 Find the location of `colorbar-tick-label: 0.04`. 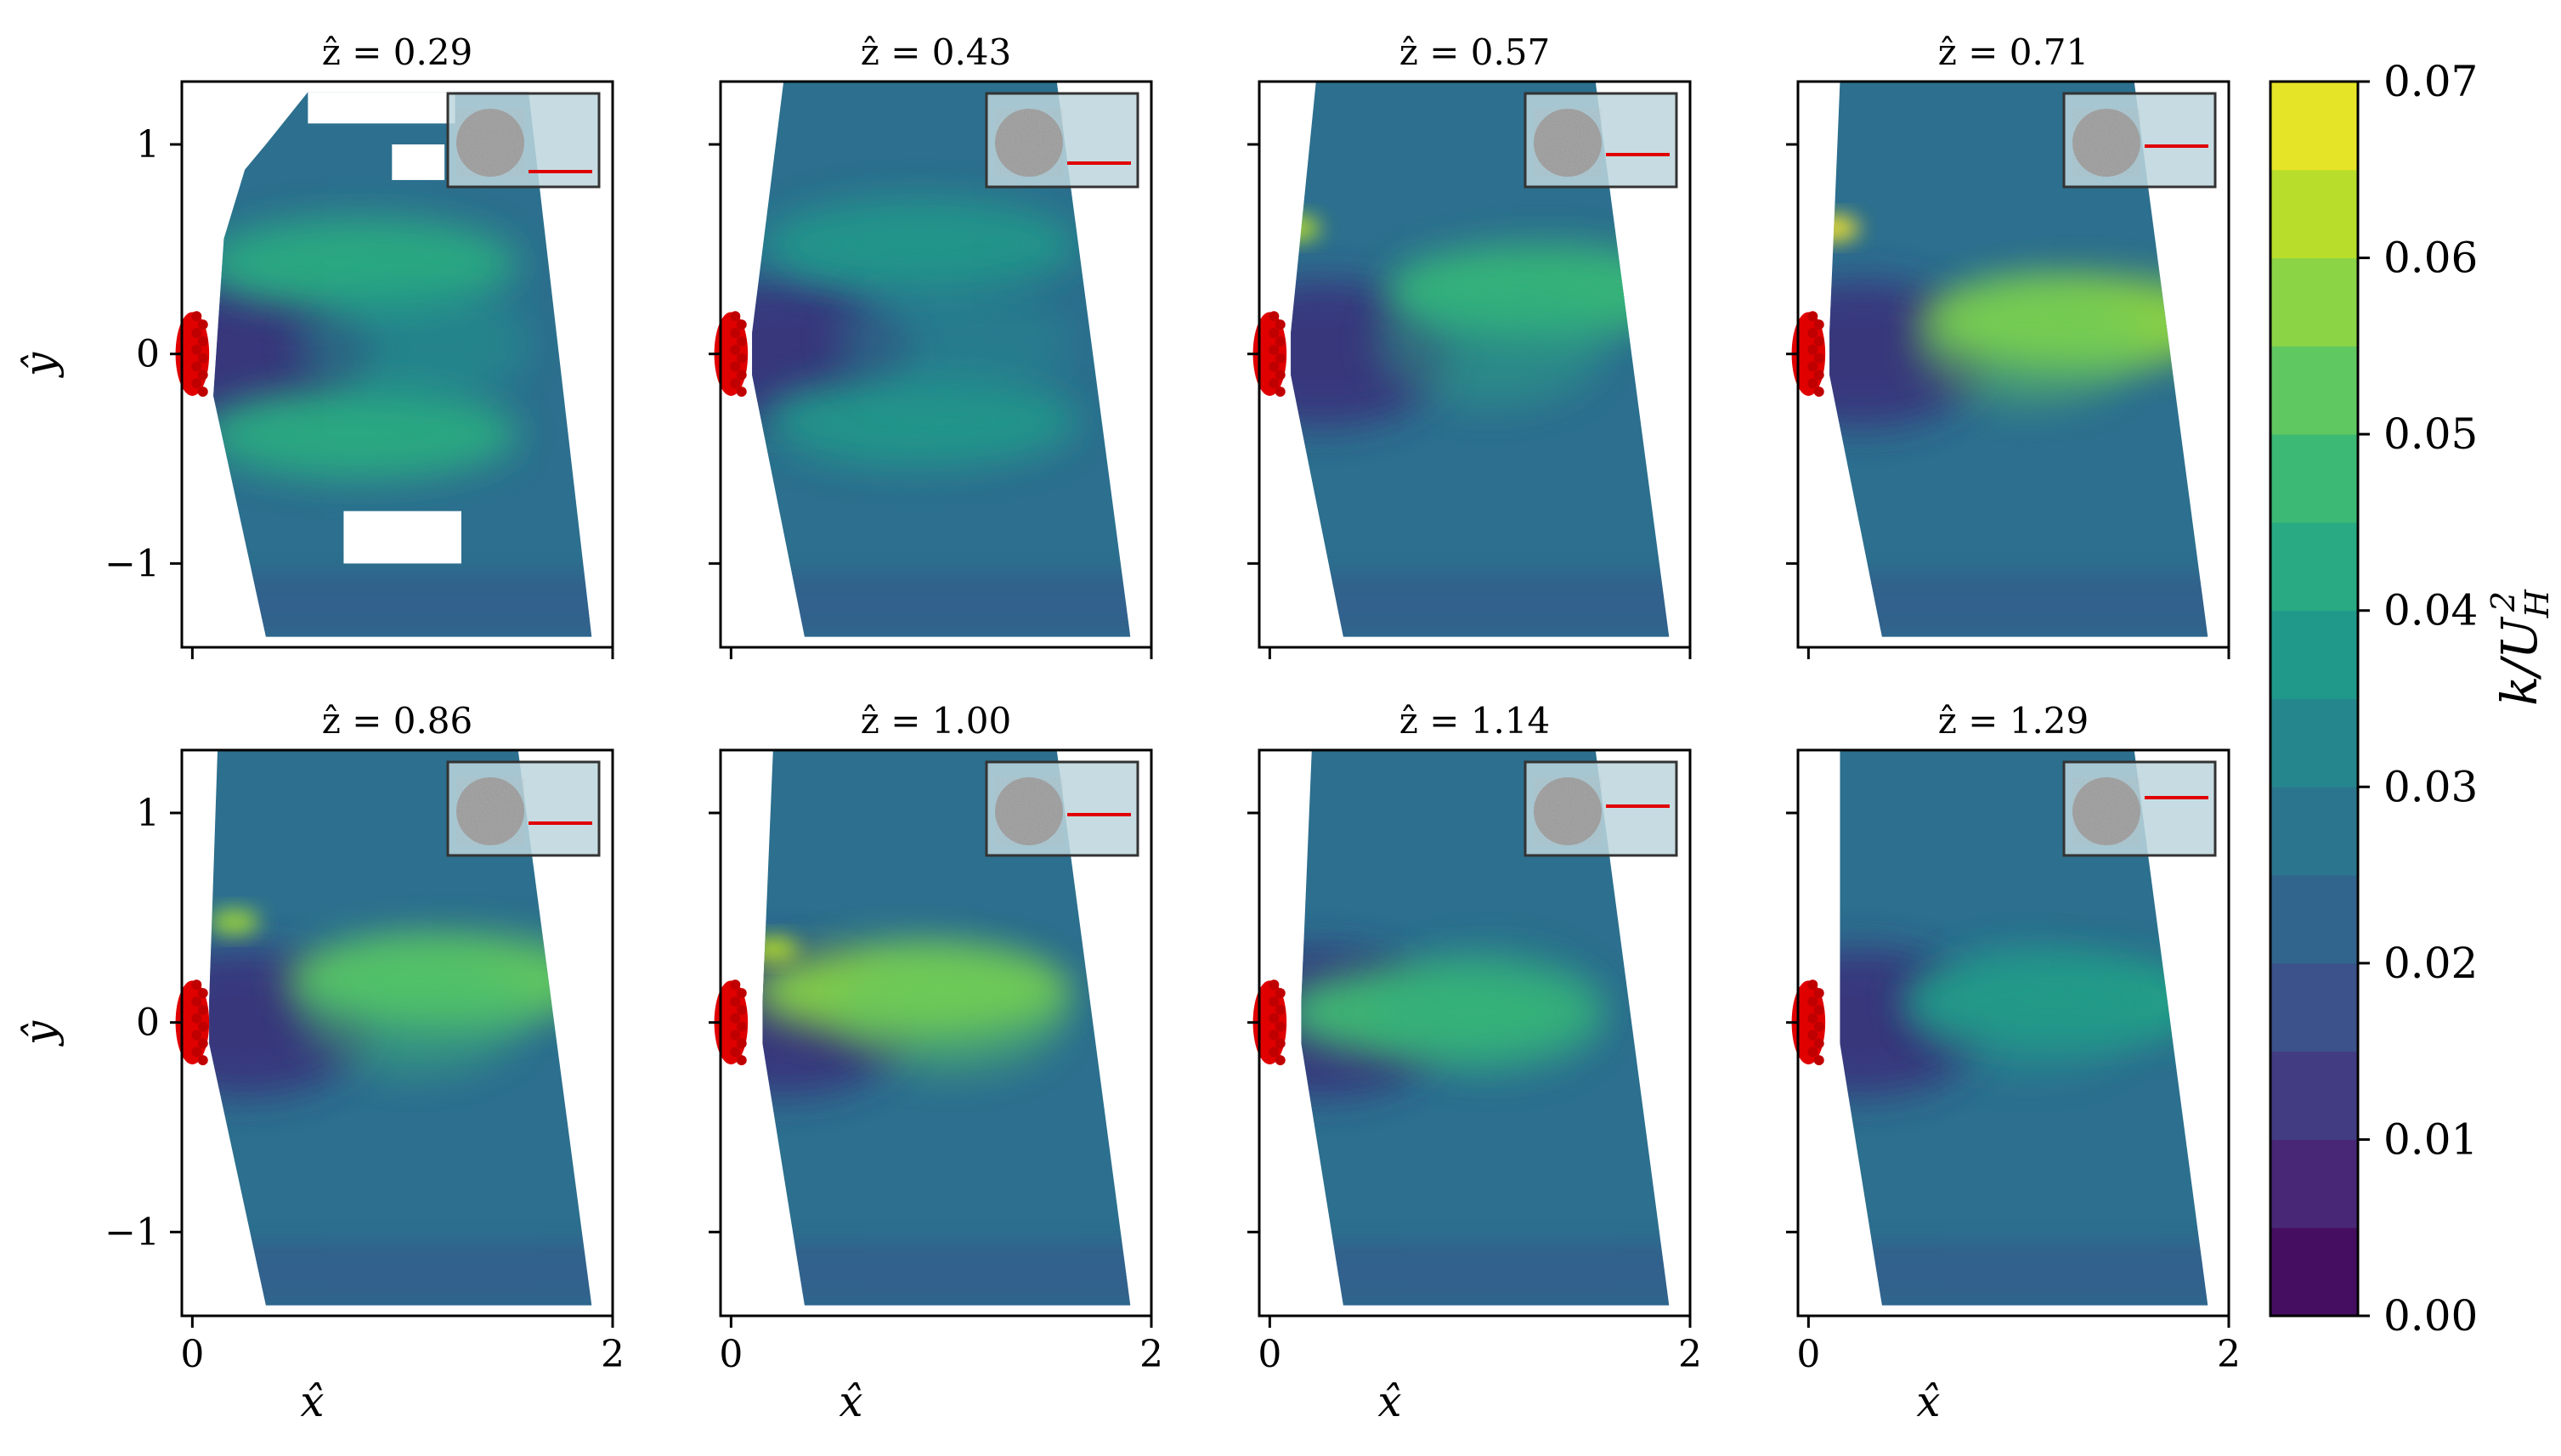

colorbar-tick-label: 0.04 is located at coordinates (2430, 610).